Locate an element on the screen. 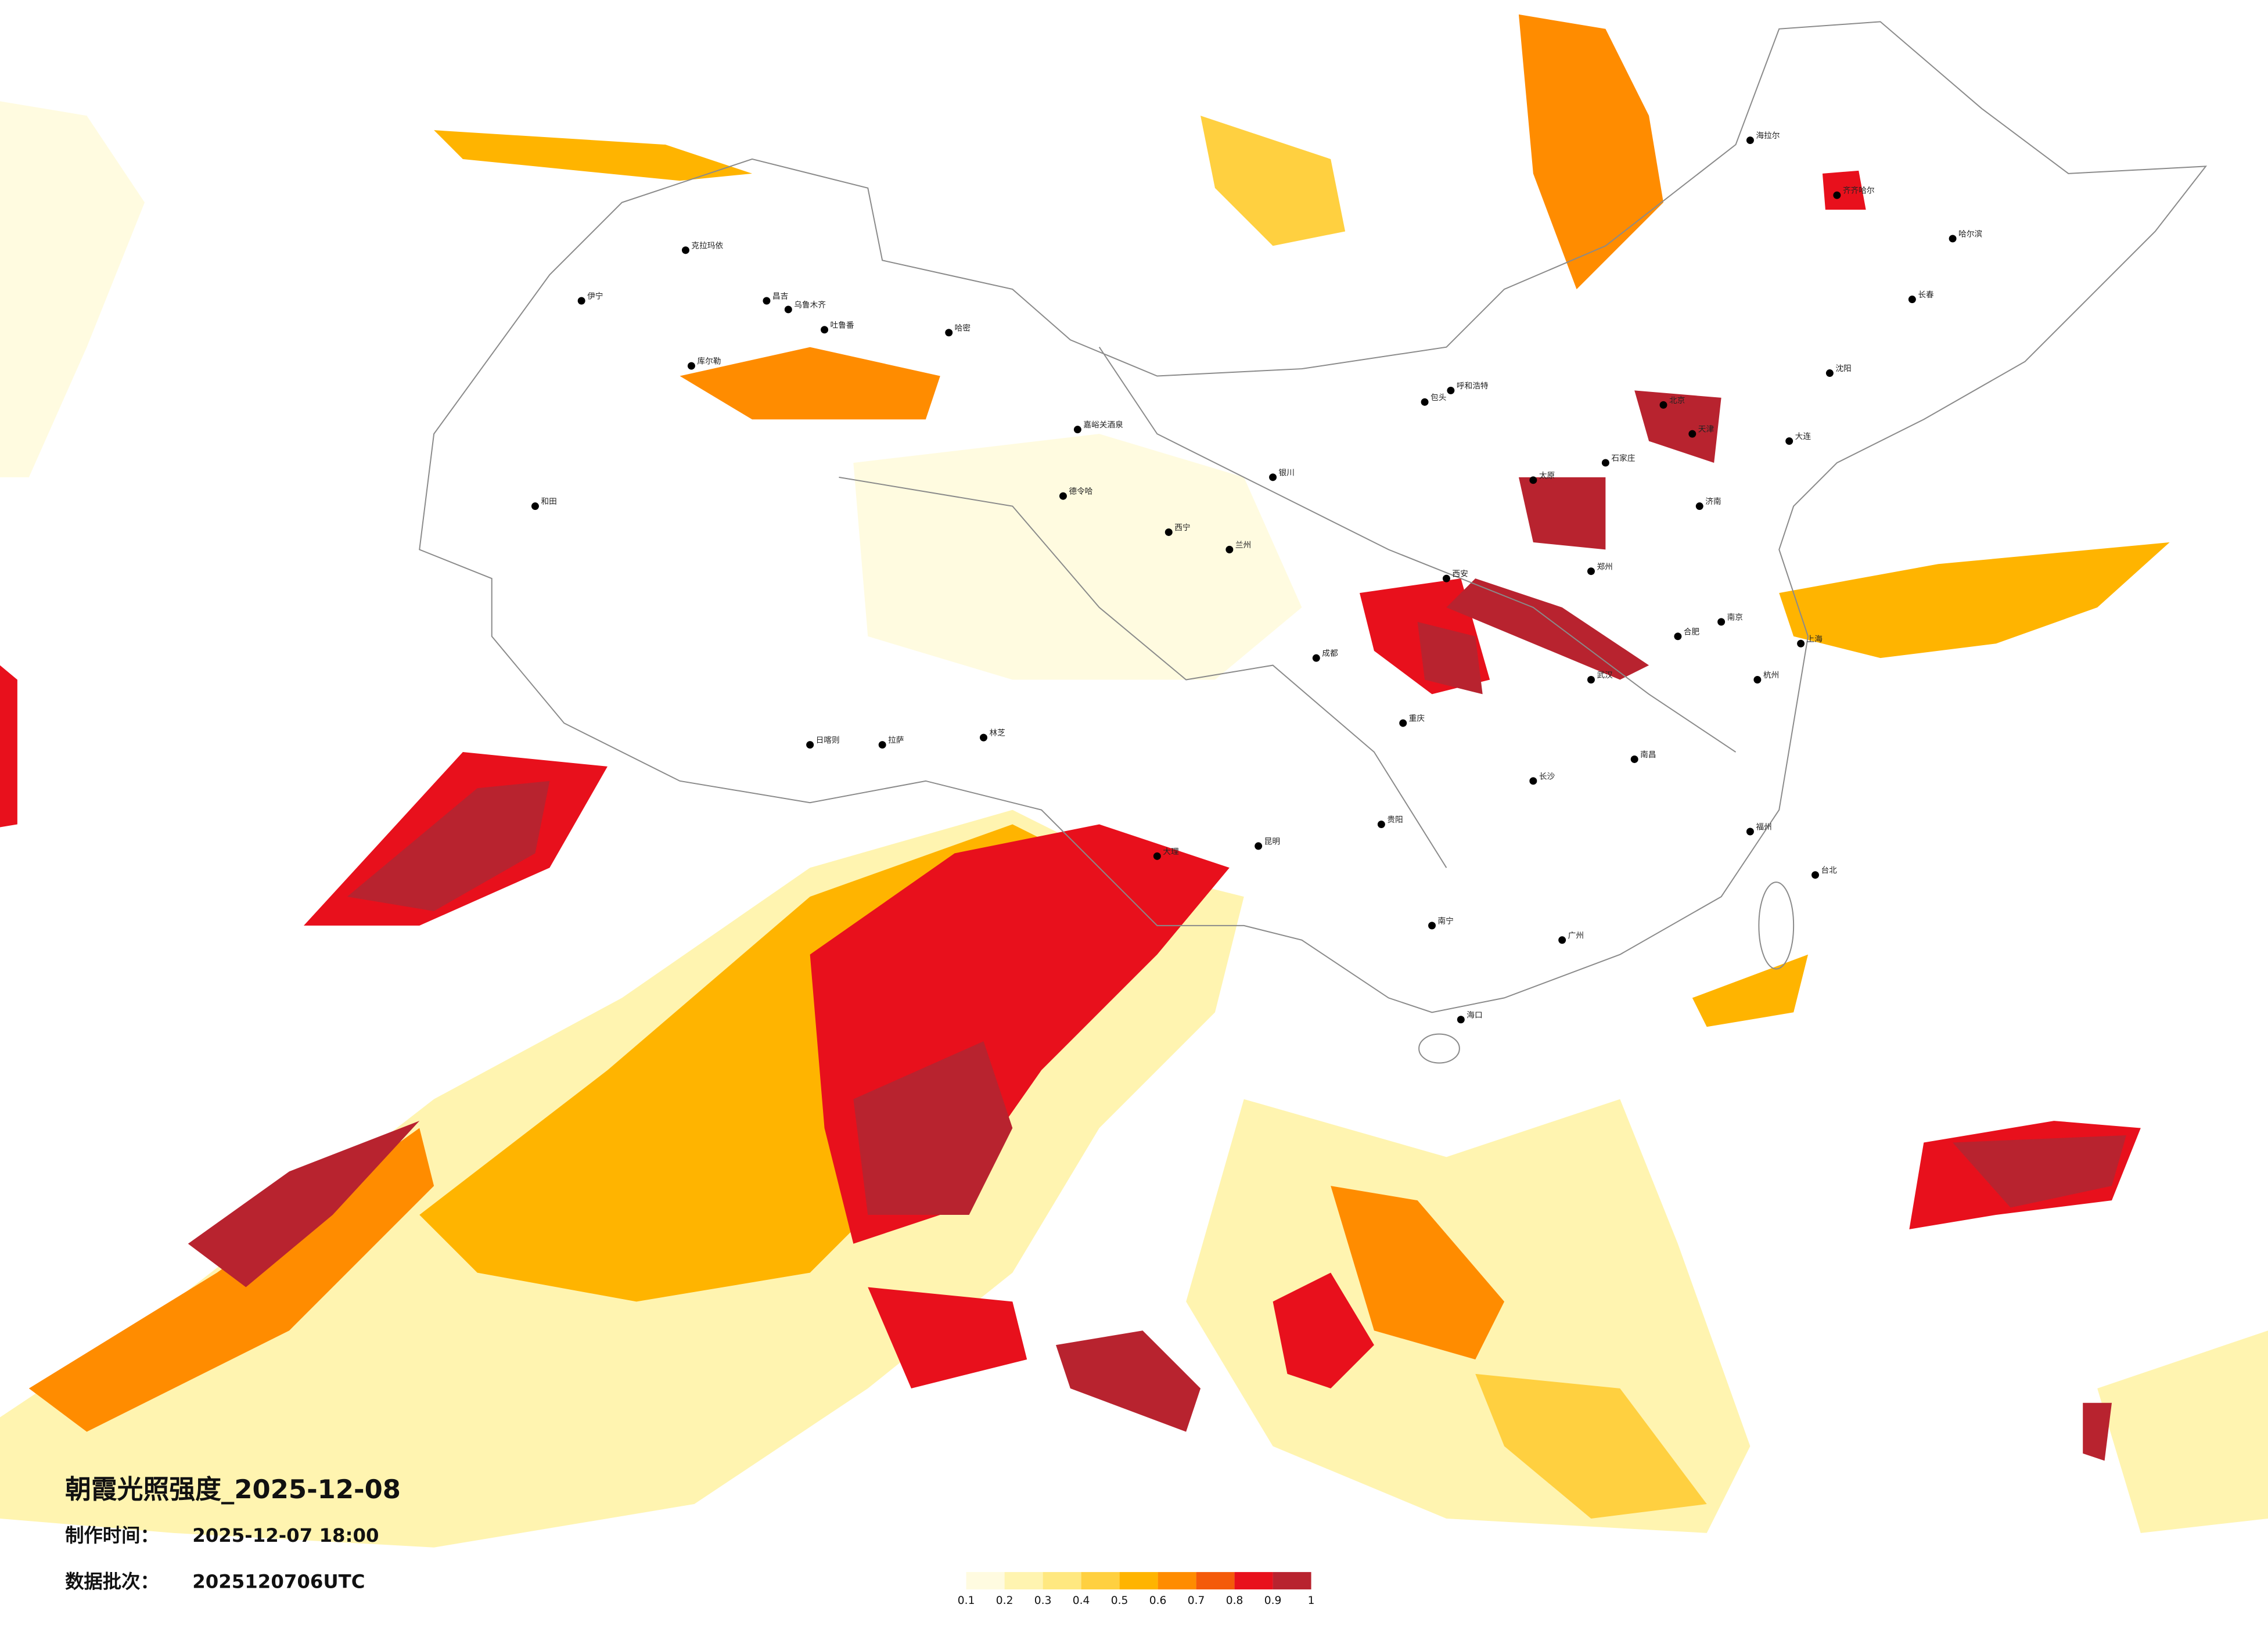 Image resolution: width=2268 pixels, height=1626 pixels. city-label: 上海 is located at coordinates (1815, 639).